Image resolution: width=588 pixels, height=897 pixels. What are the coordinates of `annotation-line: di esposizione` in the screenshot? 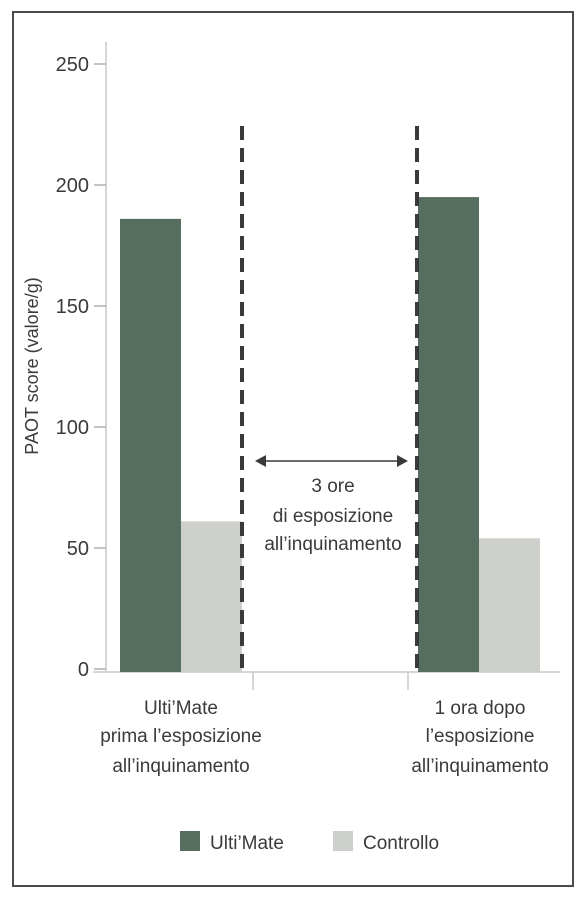 It's located at (333, 516).